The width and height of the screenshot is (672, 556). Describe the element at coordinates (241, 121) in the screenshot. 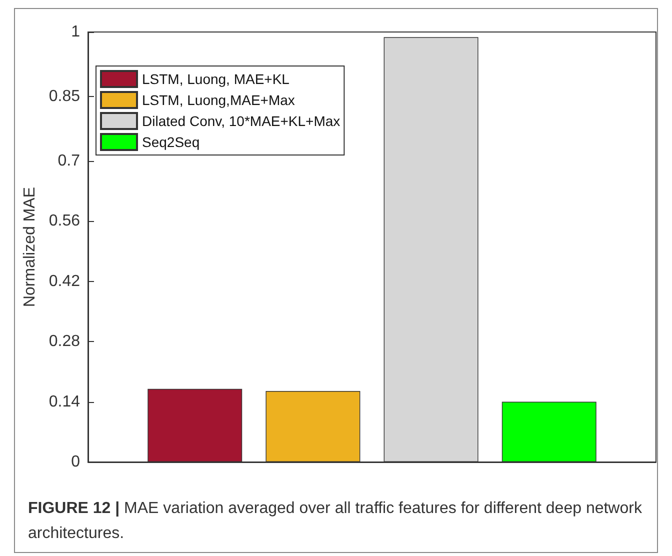

I see `legend-label: Dilated Conv, 10*MAE+KL+Max` at that location.